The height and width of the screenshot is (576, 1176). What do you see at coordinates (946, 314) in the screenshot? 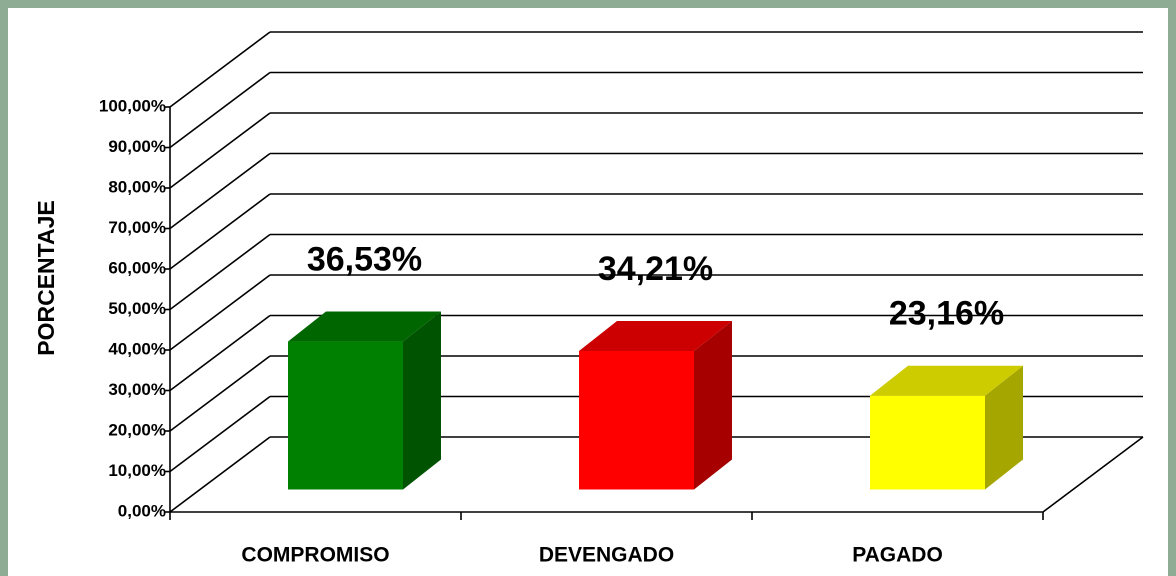
I see `value-label: 23,16%` at bounding box center [946, 314].